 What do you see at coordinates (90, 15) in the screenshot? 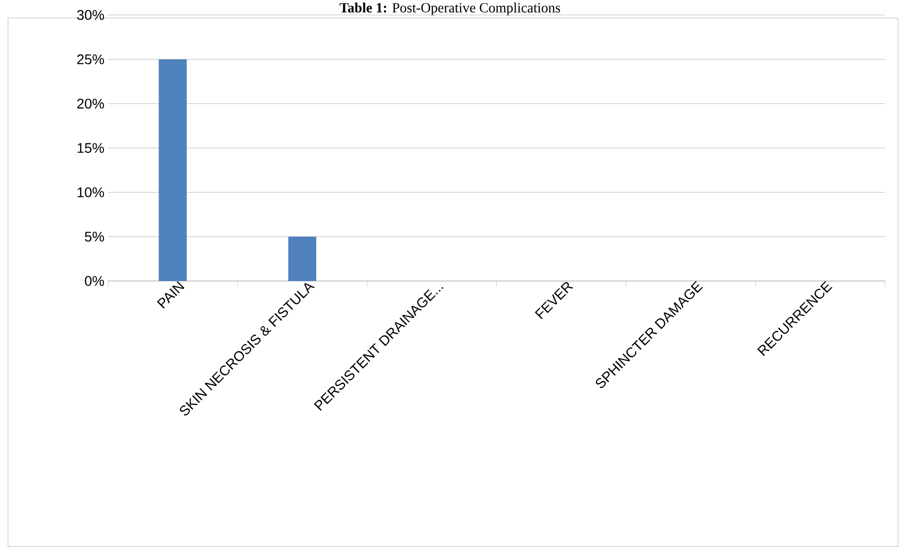
I see `y-tick-label: 30%` at bounding box center [90, 15].